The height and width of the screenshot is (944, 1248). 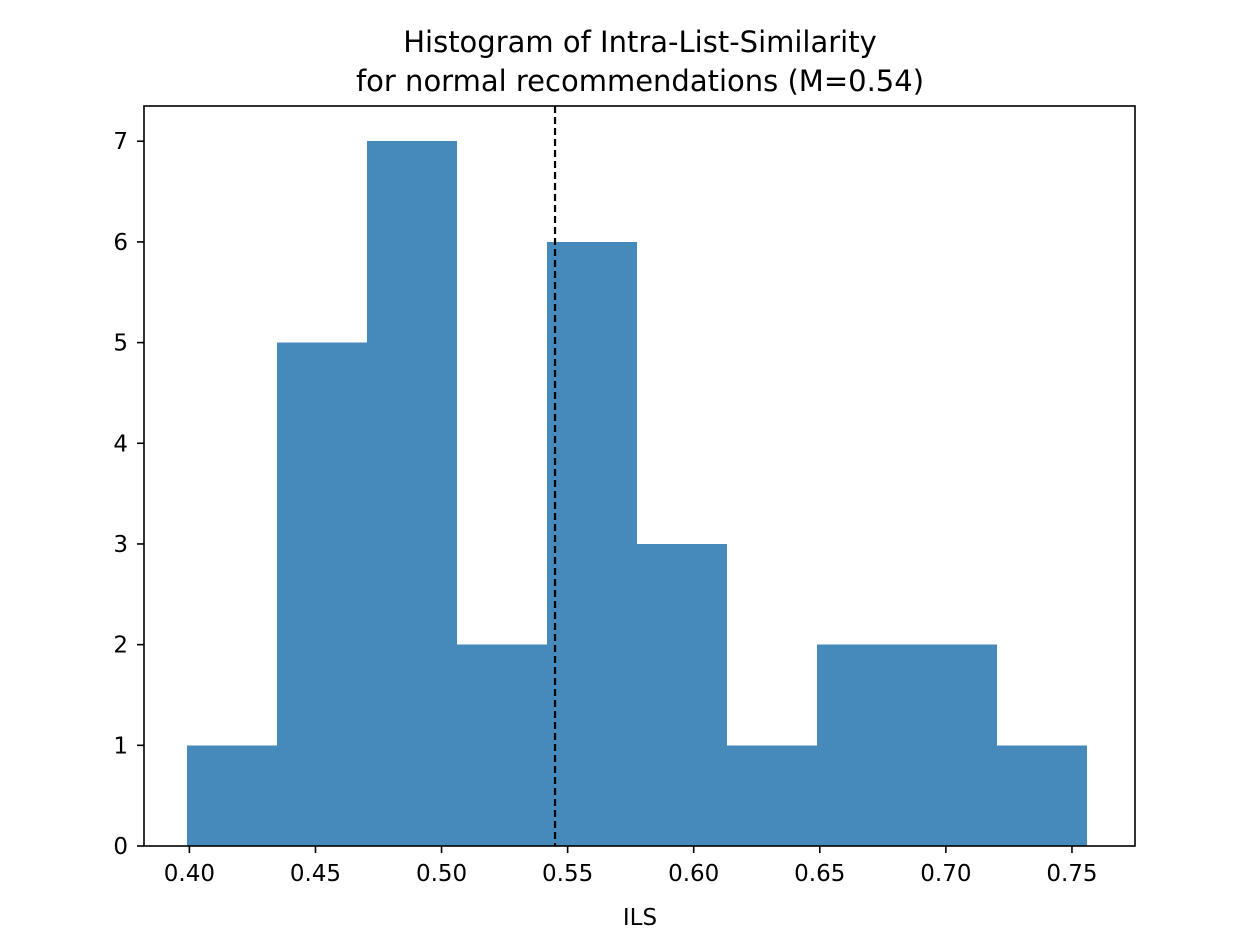 What do you see at coordinates (315, 874) in the screenshot?
I see `x-tick-label: 0.45` at bounding box center [315, 874].